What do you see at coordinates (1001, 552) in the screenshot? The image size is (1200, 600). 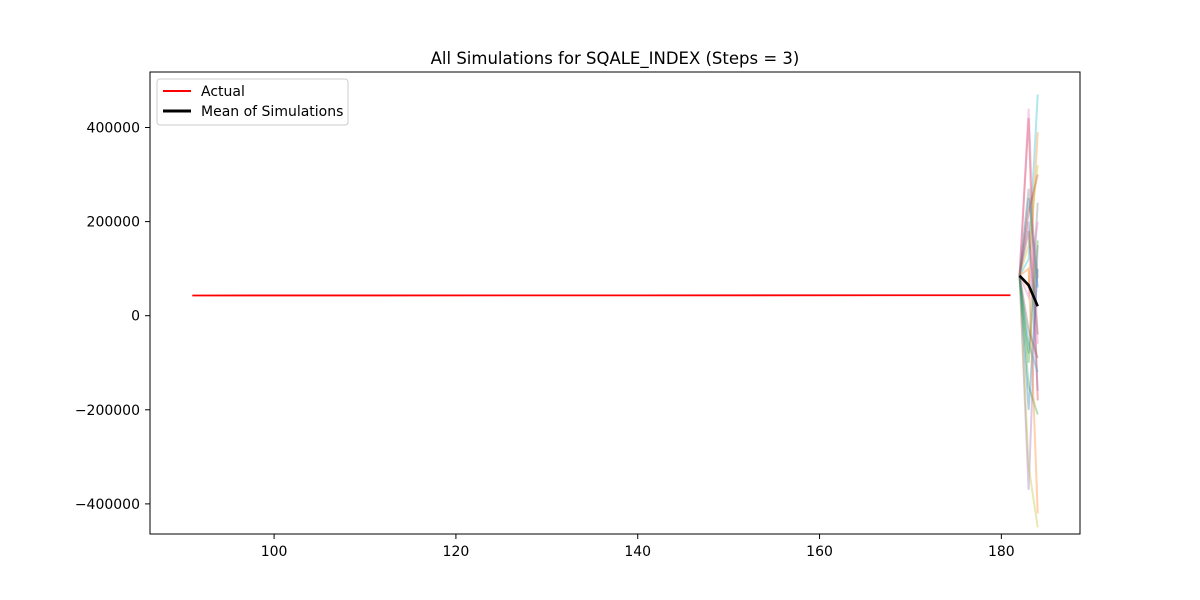 I see `x-tick-label: 180` at bounding box center [1001, 552].